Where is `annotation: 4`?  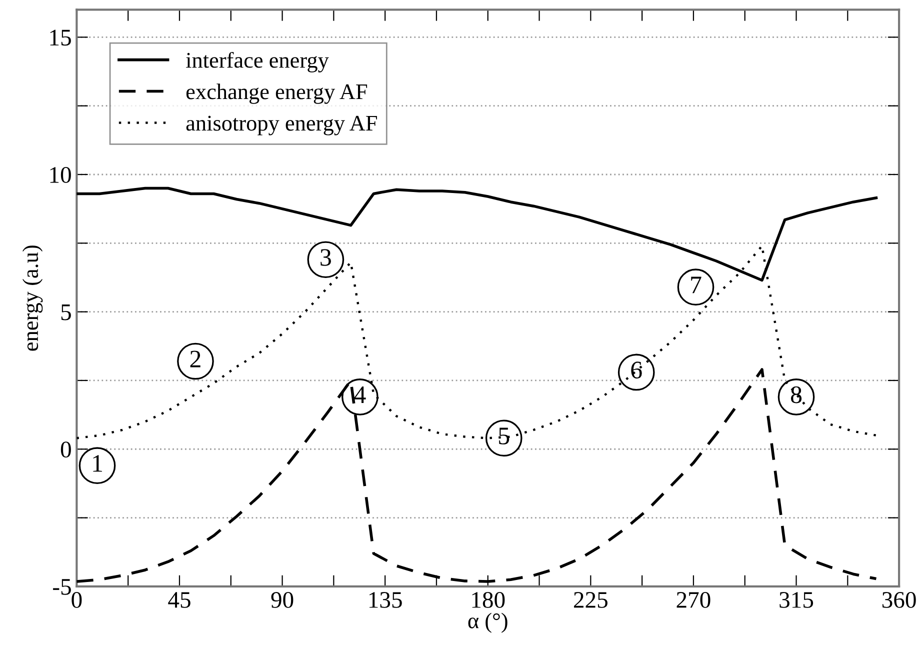 annotation: 4 is located at coordinates (360, 394).